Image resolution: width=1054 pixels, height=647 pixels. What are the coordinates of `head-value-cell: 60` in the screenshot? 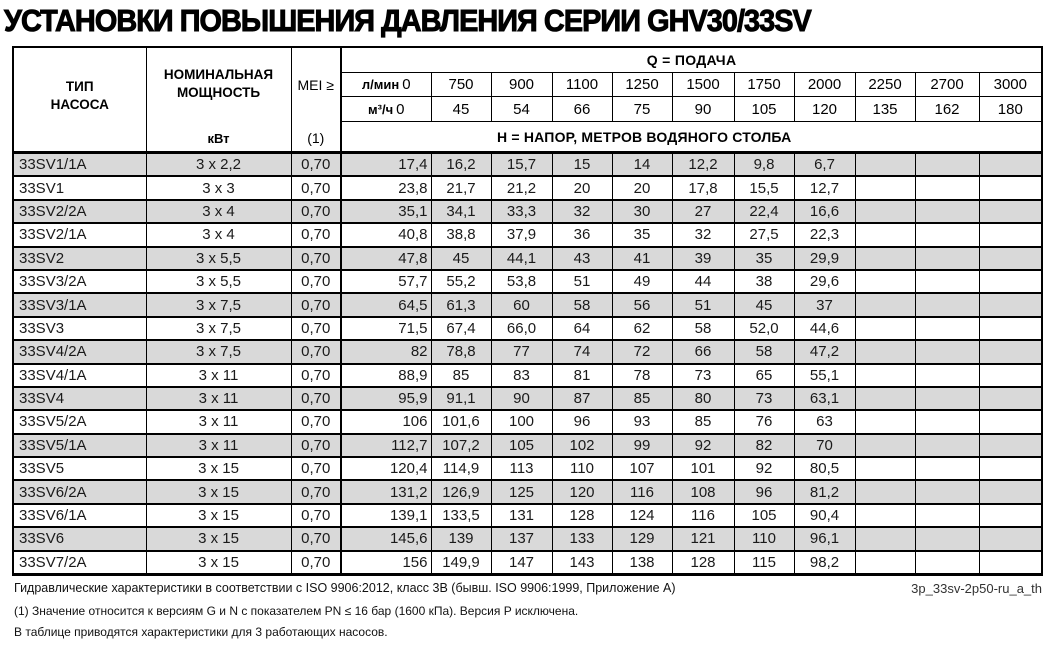 It's located at (521, 304).